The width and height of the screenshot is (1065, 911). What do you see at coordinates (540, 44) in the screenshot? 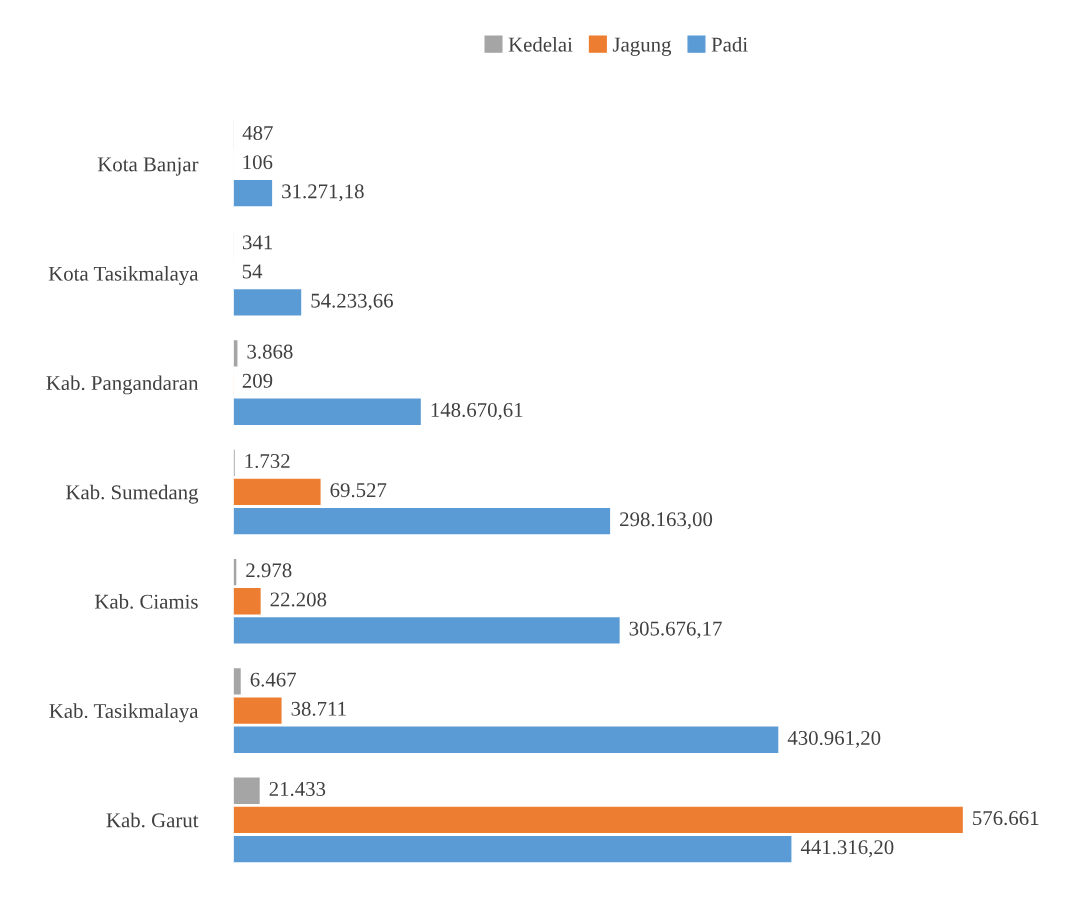
I see `legend-label: Kedelai` at bounding box center [540, 44].